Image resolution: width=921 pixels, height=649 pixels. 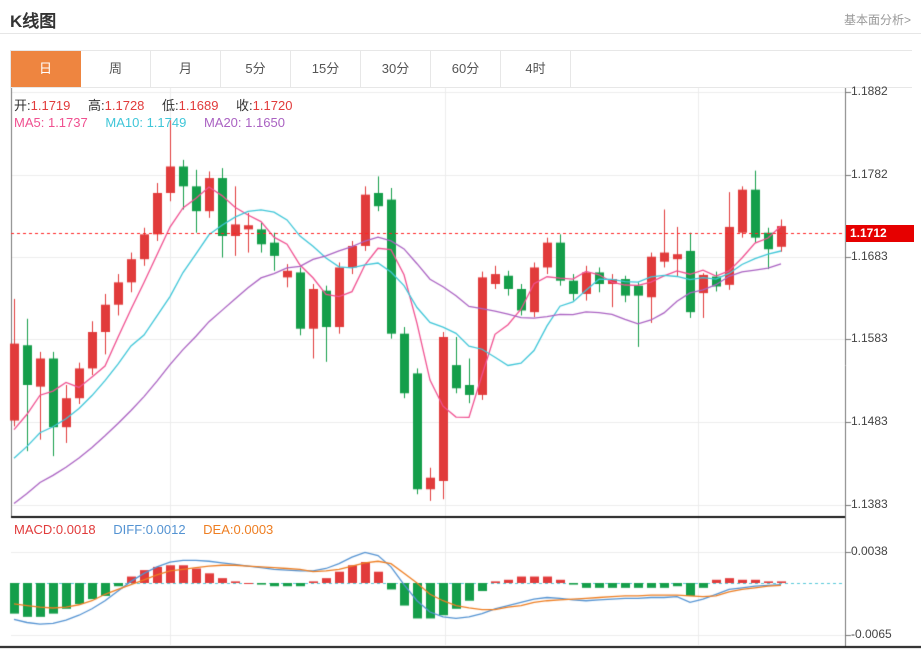 What do you see at coordinates (124, 122) in the screenshot?
I see `ma10-label: MA10:` at bounding box center [124, 122].